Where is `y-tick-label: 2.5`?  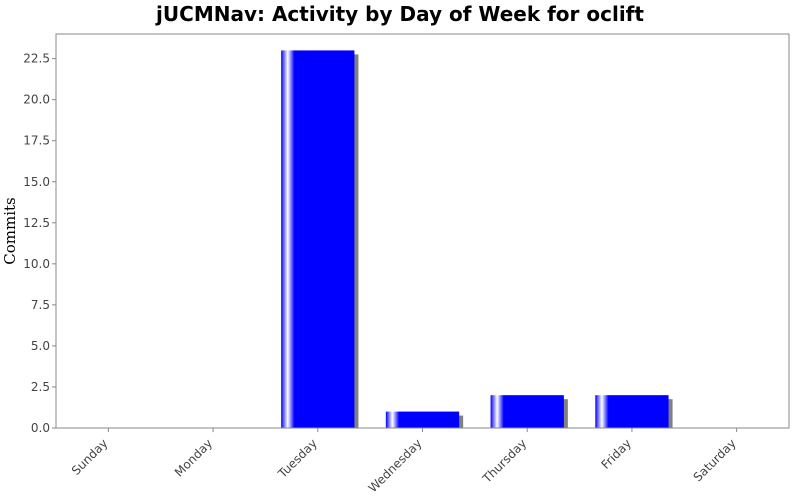 y-tick-label: 2.5 is located at coordinates (40, 387).